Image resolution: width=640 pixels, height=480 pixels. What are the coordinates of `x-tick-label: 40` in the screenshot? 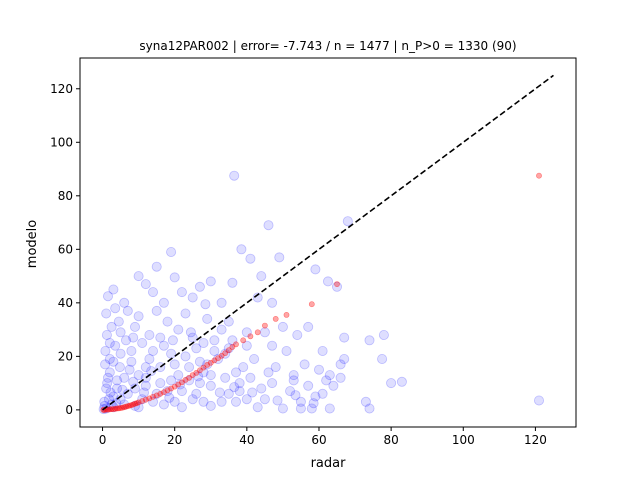 It's located at (246, 440).